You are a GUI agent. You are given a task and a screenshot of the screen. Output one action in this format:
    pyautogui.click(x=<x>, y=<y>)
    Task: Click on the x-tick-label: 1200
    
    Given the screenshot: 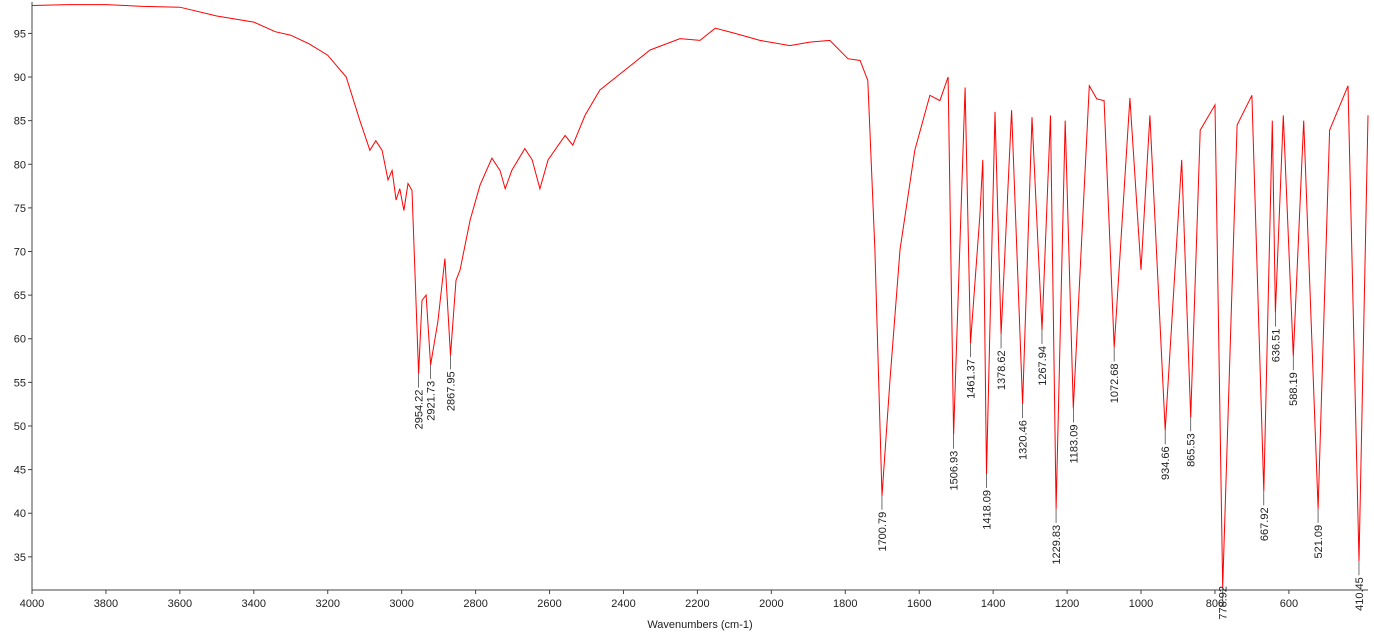 What is the action you would take?
    pyautogui.click(x=1067, y=604)
    